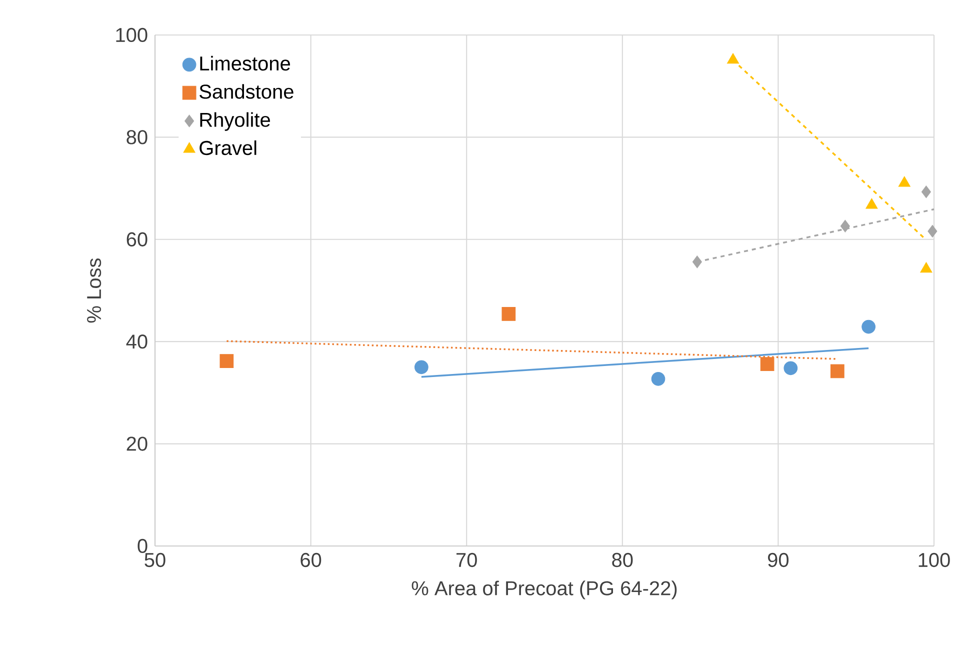 This screenshot has height=656, width=972. Describe the element at coordinates (228, 148) in the screenshot. I see `legend-label: Gravel` at that location.